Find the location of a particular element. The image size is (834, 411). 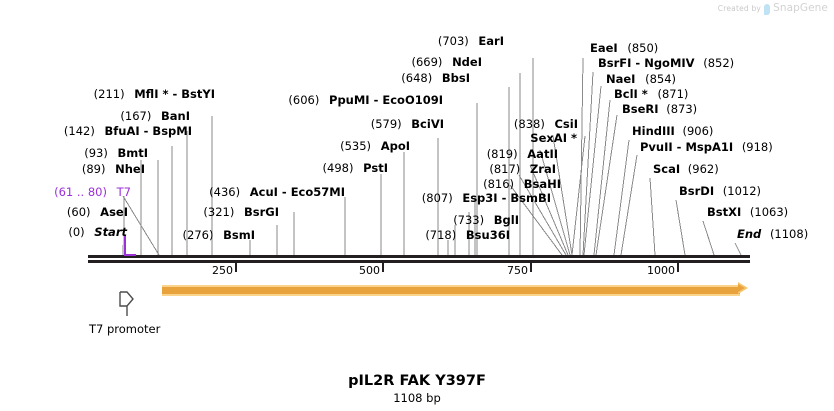

feature-t7-marker-horizontal is located at coordinates (130, 255).